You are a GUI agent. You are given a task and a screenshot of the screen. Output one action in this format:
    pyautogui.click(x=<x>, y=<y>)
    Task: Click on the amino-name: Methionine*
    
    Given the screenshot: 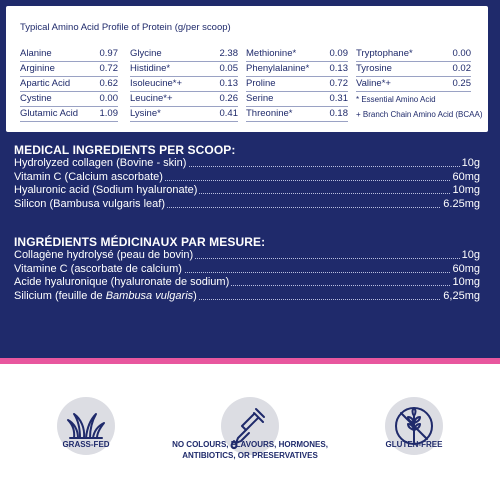 What is the action you would take?
    pyautogui.click(x=271, y=53)
    